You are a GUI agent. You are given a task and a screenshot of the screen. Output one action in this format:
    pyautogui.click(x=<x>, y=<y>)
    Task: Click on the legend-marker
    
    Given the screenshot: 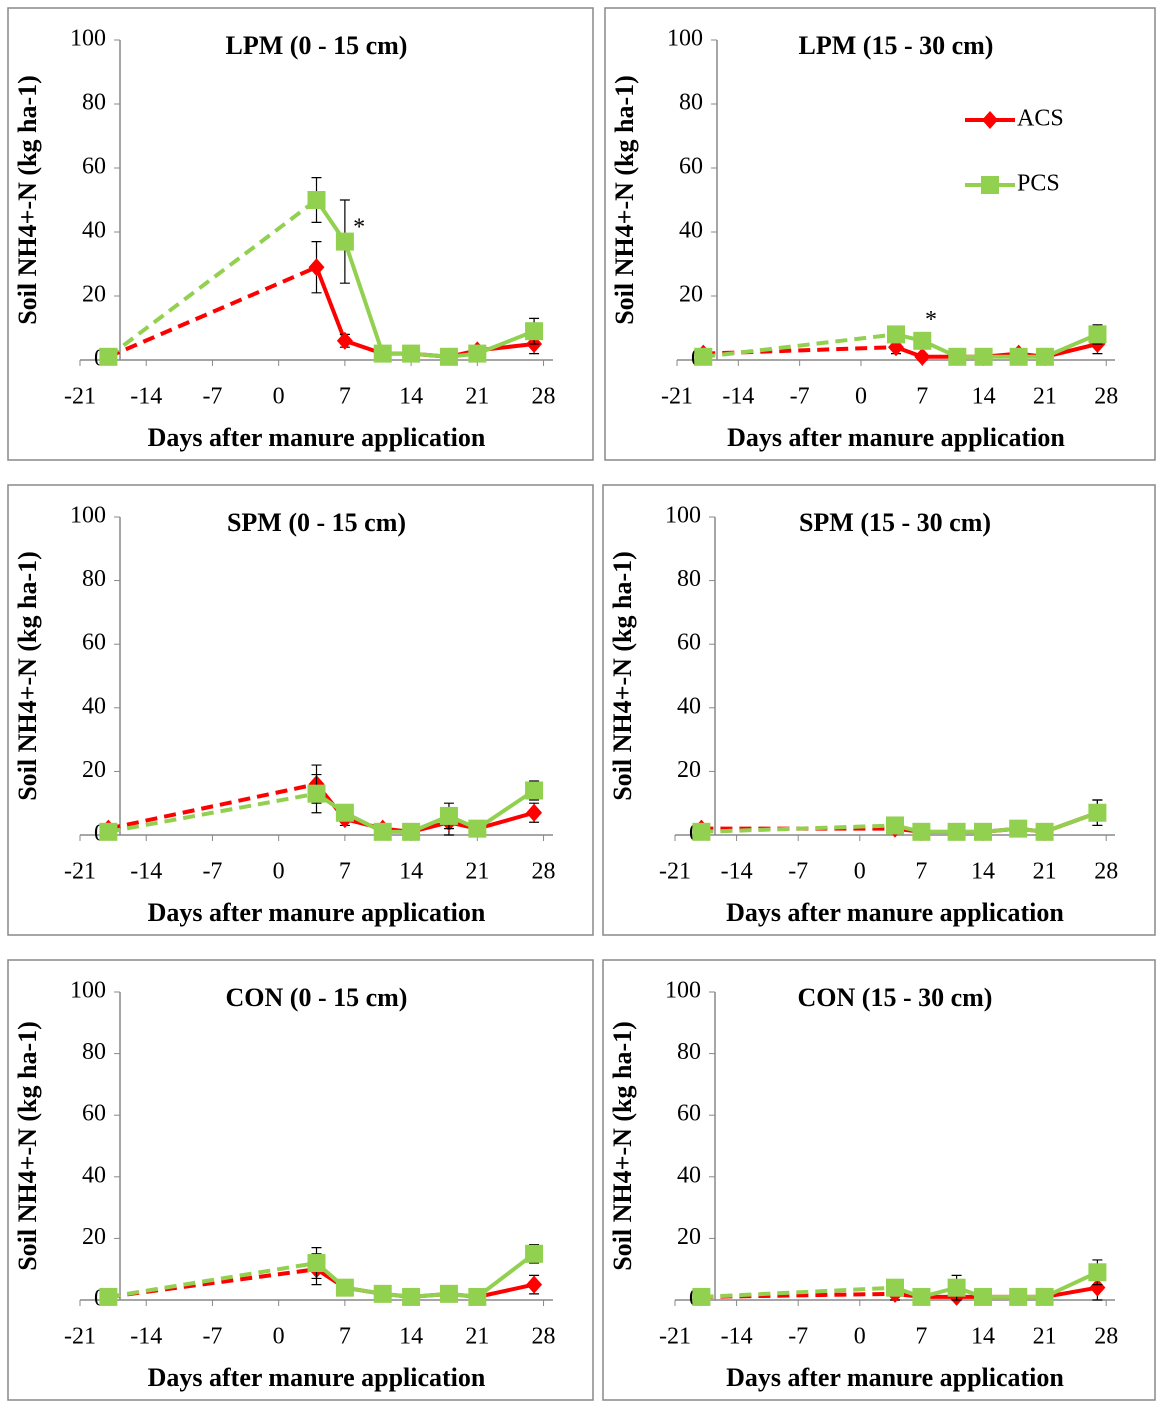 What is the action you would take?
    pyautogui.click(x=990, y=185)
    